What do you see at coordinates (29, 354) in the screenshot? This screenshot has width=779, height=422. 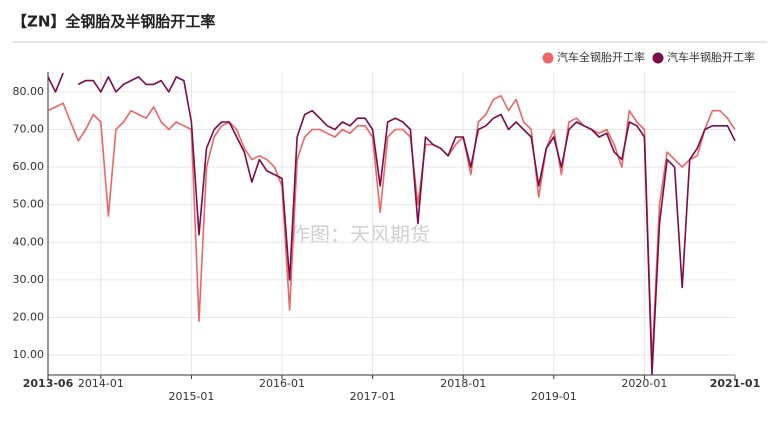 I see `y-tick-label: 10.00` at bounding box center [29, 354].